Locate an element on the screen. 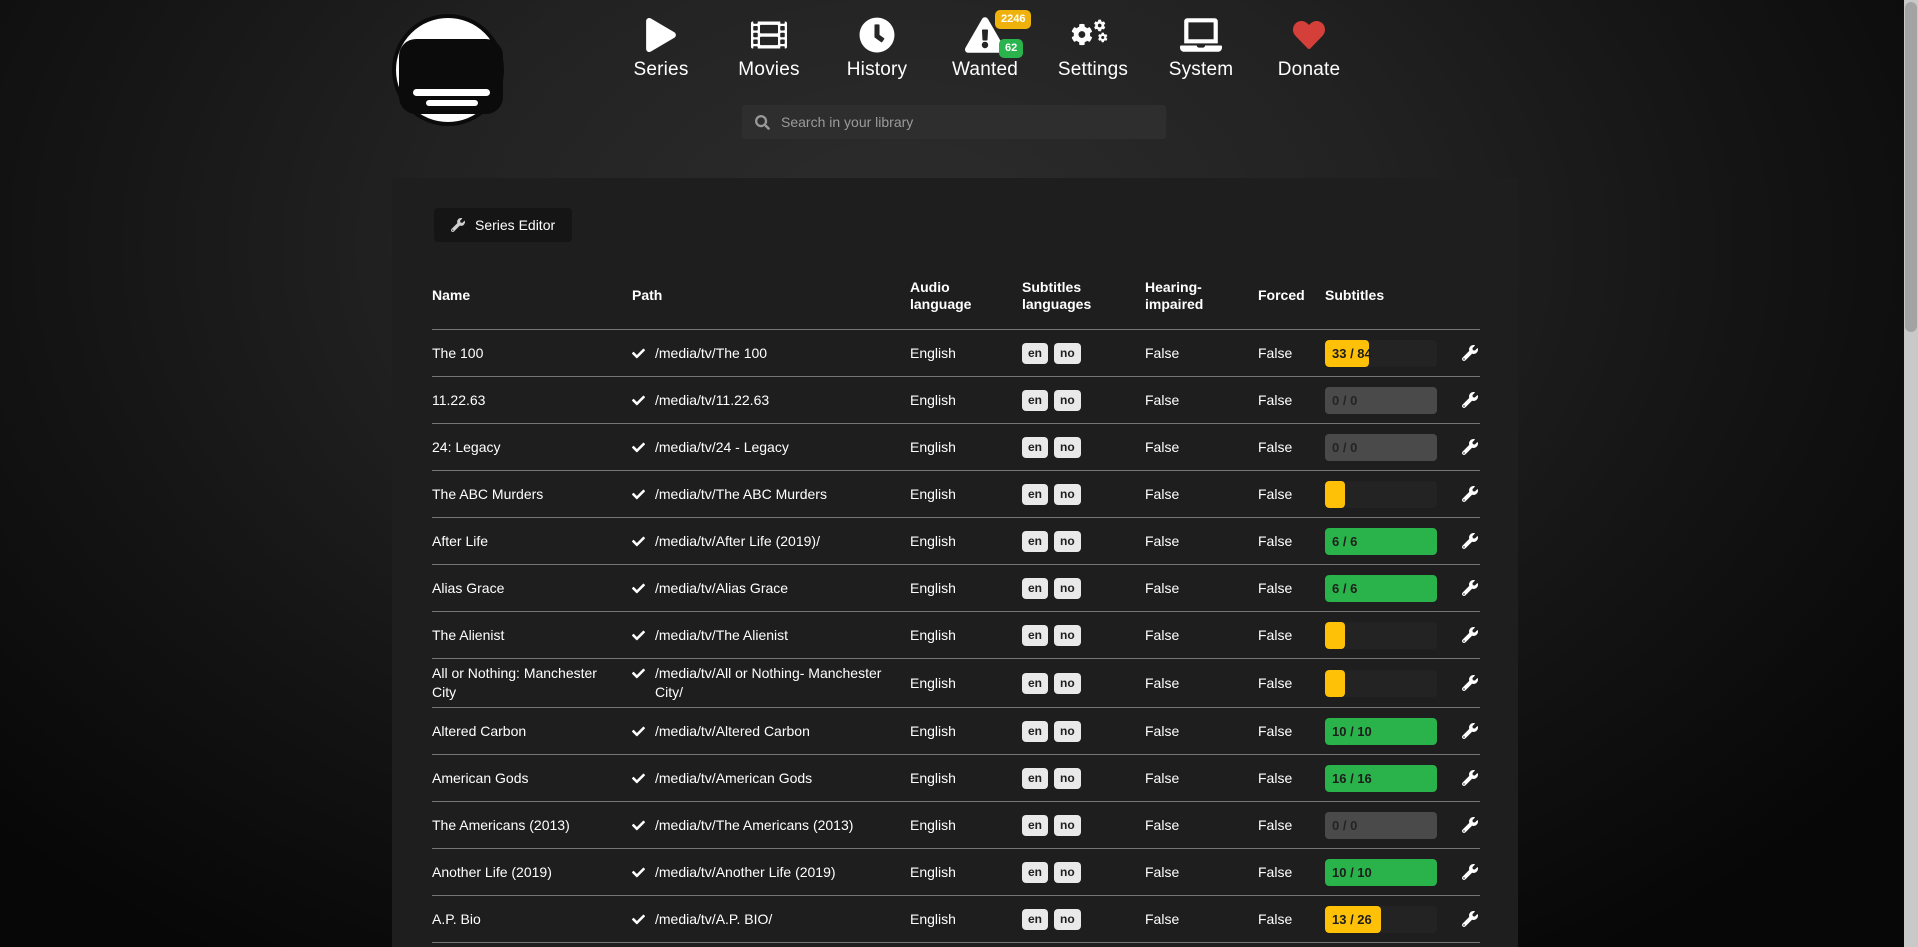 The image size is (1918, 947). nav-item-history: History is located at coordinates (877, 52).